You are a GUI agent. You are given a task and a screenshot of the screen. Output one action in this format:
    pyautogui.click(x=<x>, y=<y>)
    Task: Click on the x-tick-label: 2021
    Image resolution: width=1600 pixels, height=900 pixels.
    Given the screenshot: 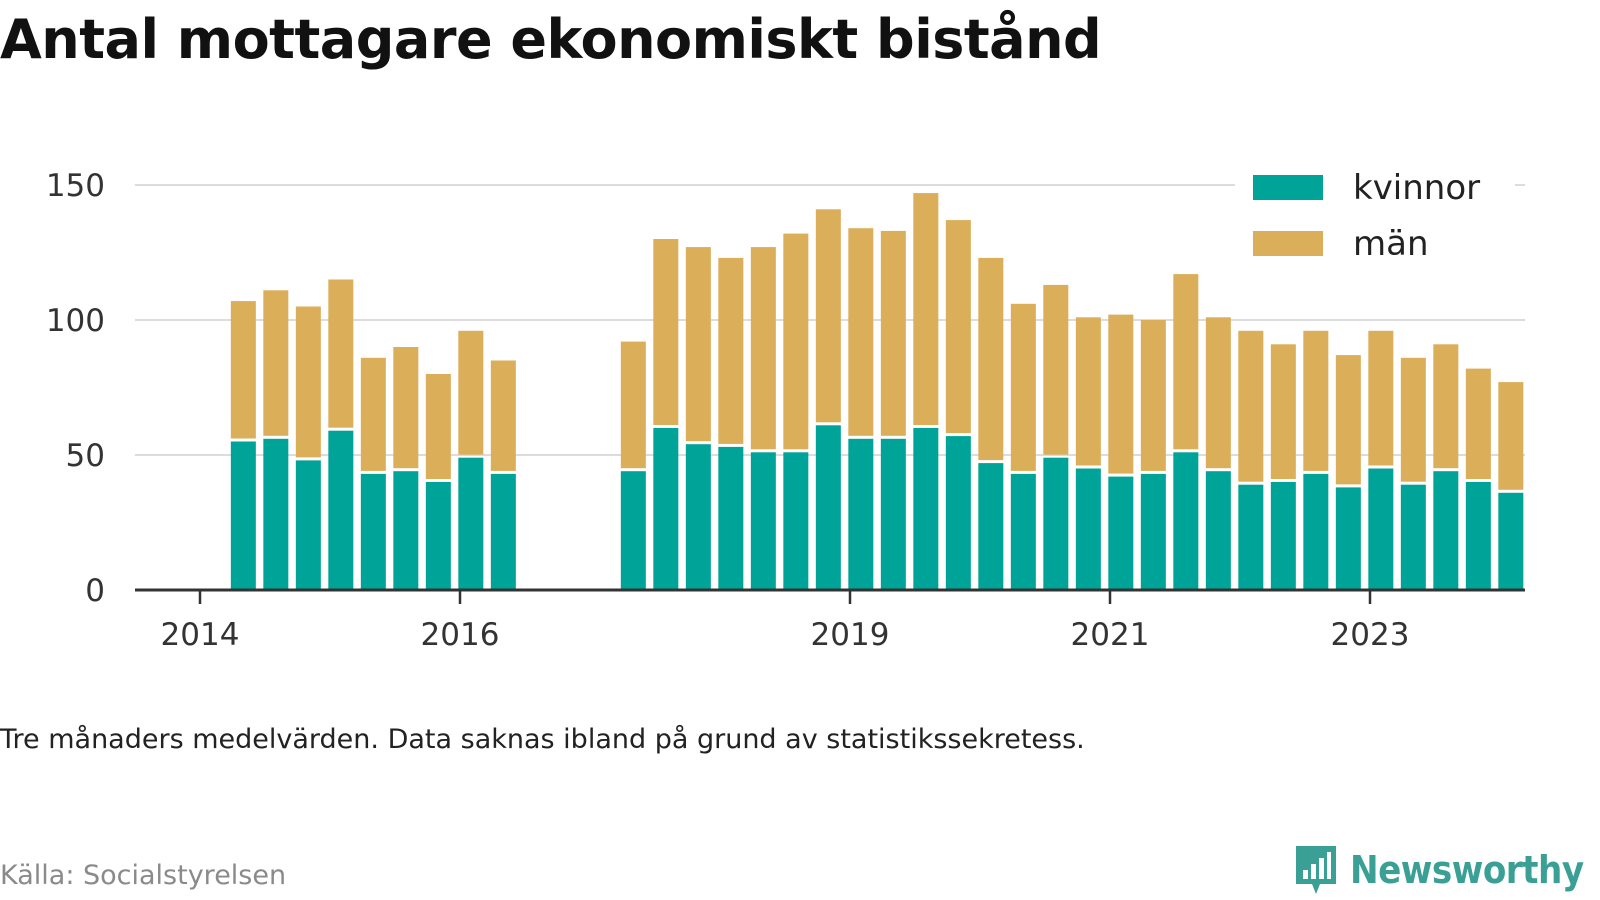 What is the action you would take?
    pyautogui.click(x=1110, y=635)
    